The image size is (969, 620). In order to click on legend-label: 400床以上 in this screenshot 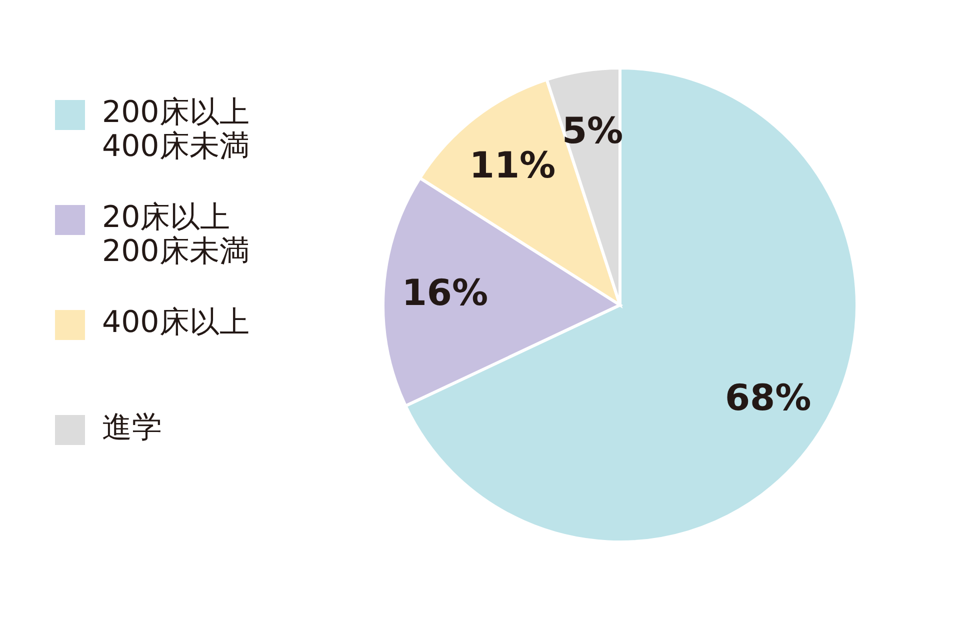, I will do `click(176, 322)`.